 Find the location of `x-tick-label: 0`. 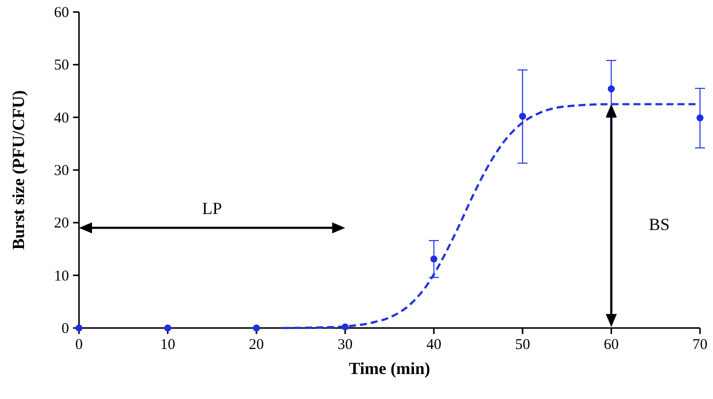

x-tick-label: 0 is located at coordinates (79, 345).